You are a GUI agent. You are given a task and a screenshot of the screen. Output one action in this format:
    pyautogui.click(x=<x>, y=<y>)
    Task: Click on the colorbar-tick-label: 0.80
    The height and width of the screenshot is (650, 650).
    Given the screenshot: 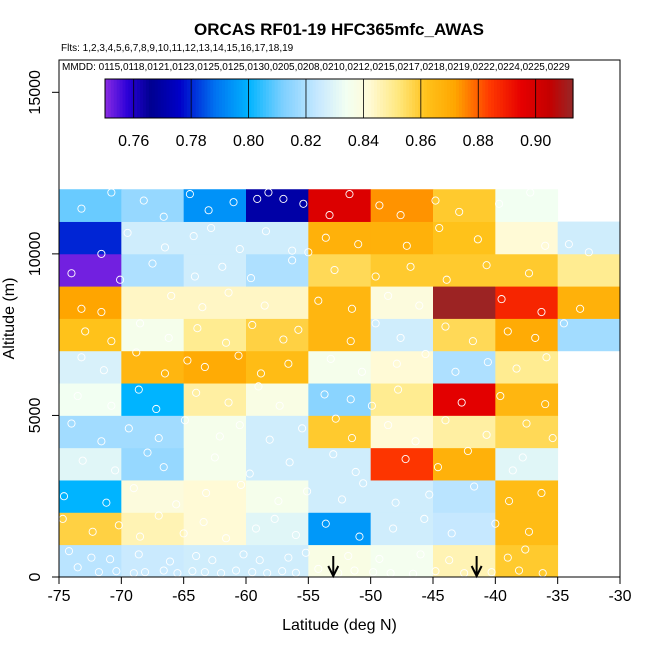 What is the action you would take?
    pyautogui.click(x=248, y=141)
    